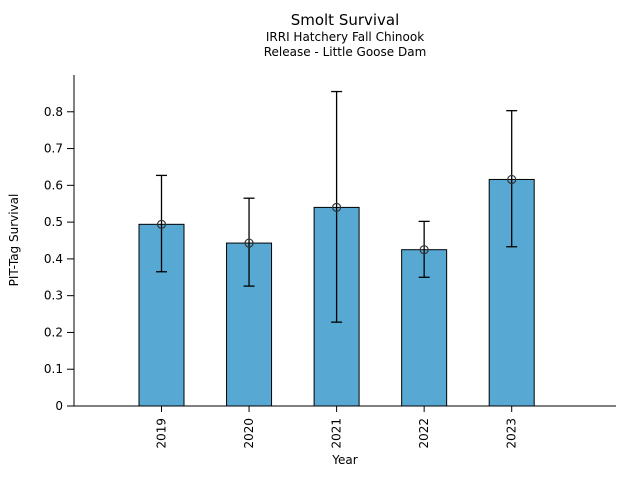 The height and width of the screenshot is (480, 640). I want to click on y-tick-label: 0.5, so click(53, 222).